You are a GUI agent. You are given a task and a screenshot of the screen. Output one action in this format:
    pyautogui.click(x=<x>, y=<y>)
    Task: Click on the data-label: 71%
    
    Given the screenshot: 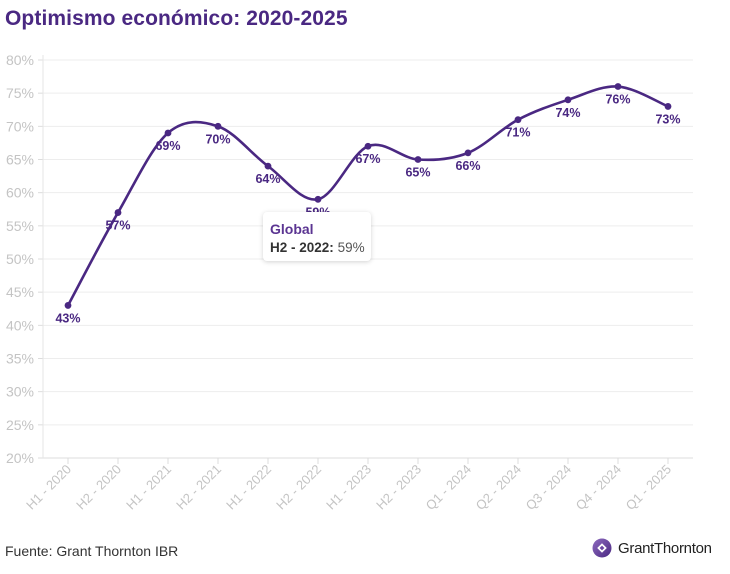 What is the action you would take?
    pyautogui.click(x=517, y=133)
    